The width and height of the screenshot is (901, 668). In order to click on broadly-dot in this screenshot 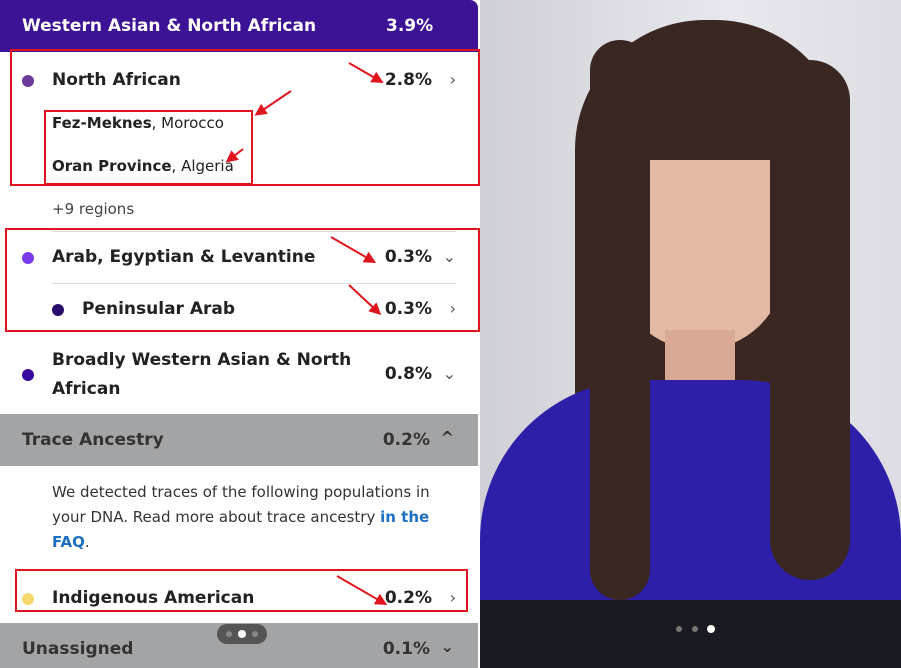, I will do `click(28, 375)`.